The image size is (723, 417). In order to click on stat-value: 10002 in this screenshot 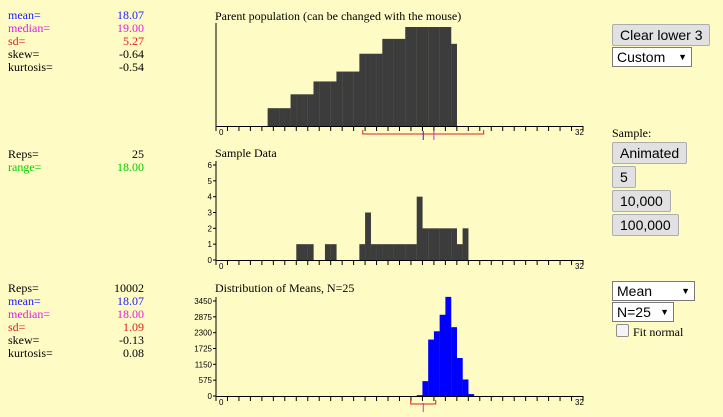, I will do `click(129, 288)`.